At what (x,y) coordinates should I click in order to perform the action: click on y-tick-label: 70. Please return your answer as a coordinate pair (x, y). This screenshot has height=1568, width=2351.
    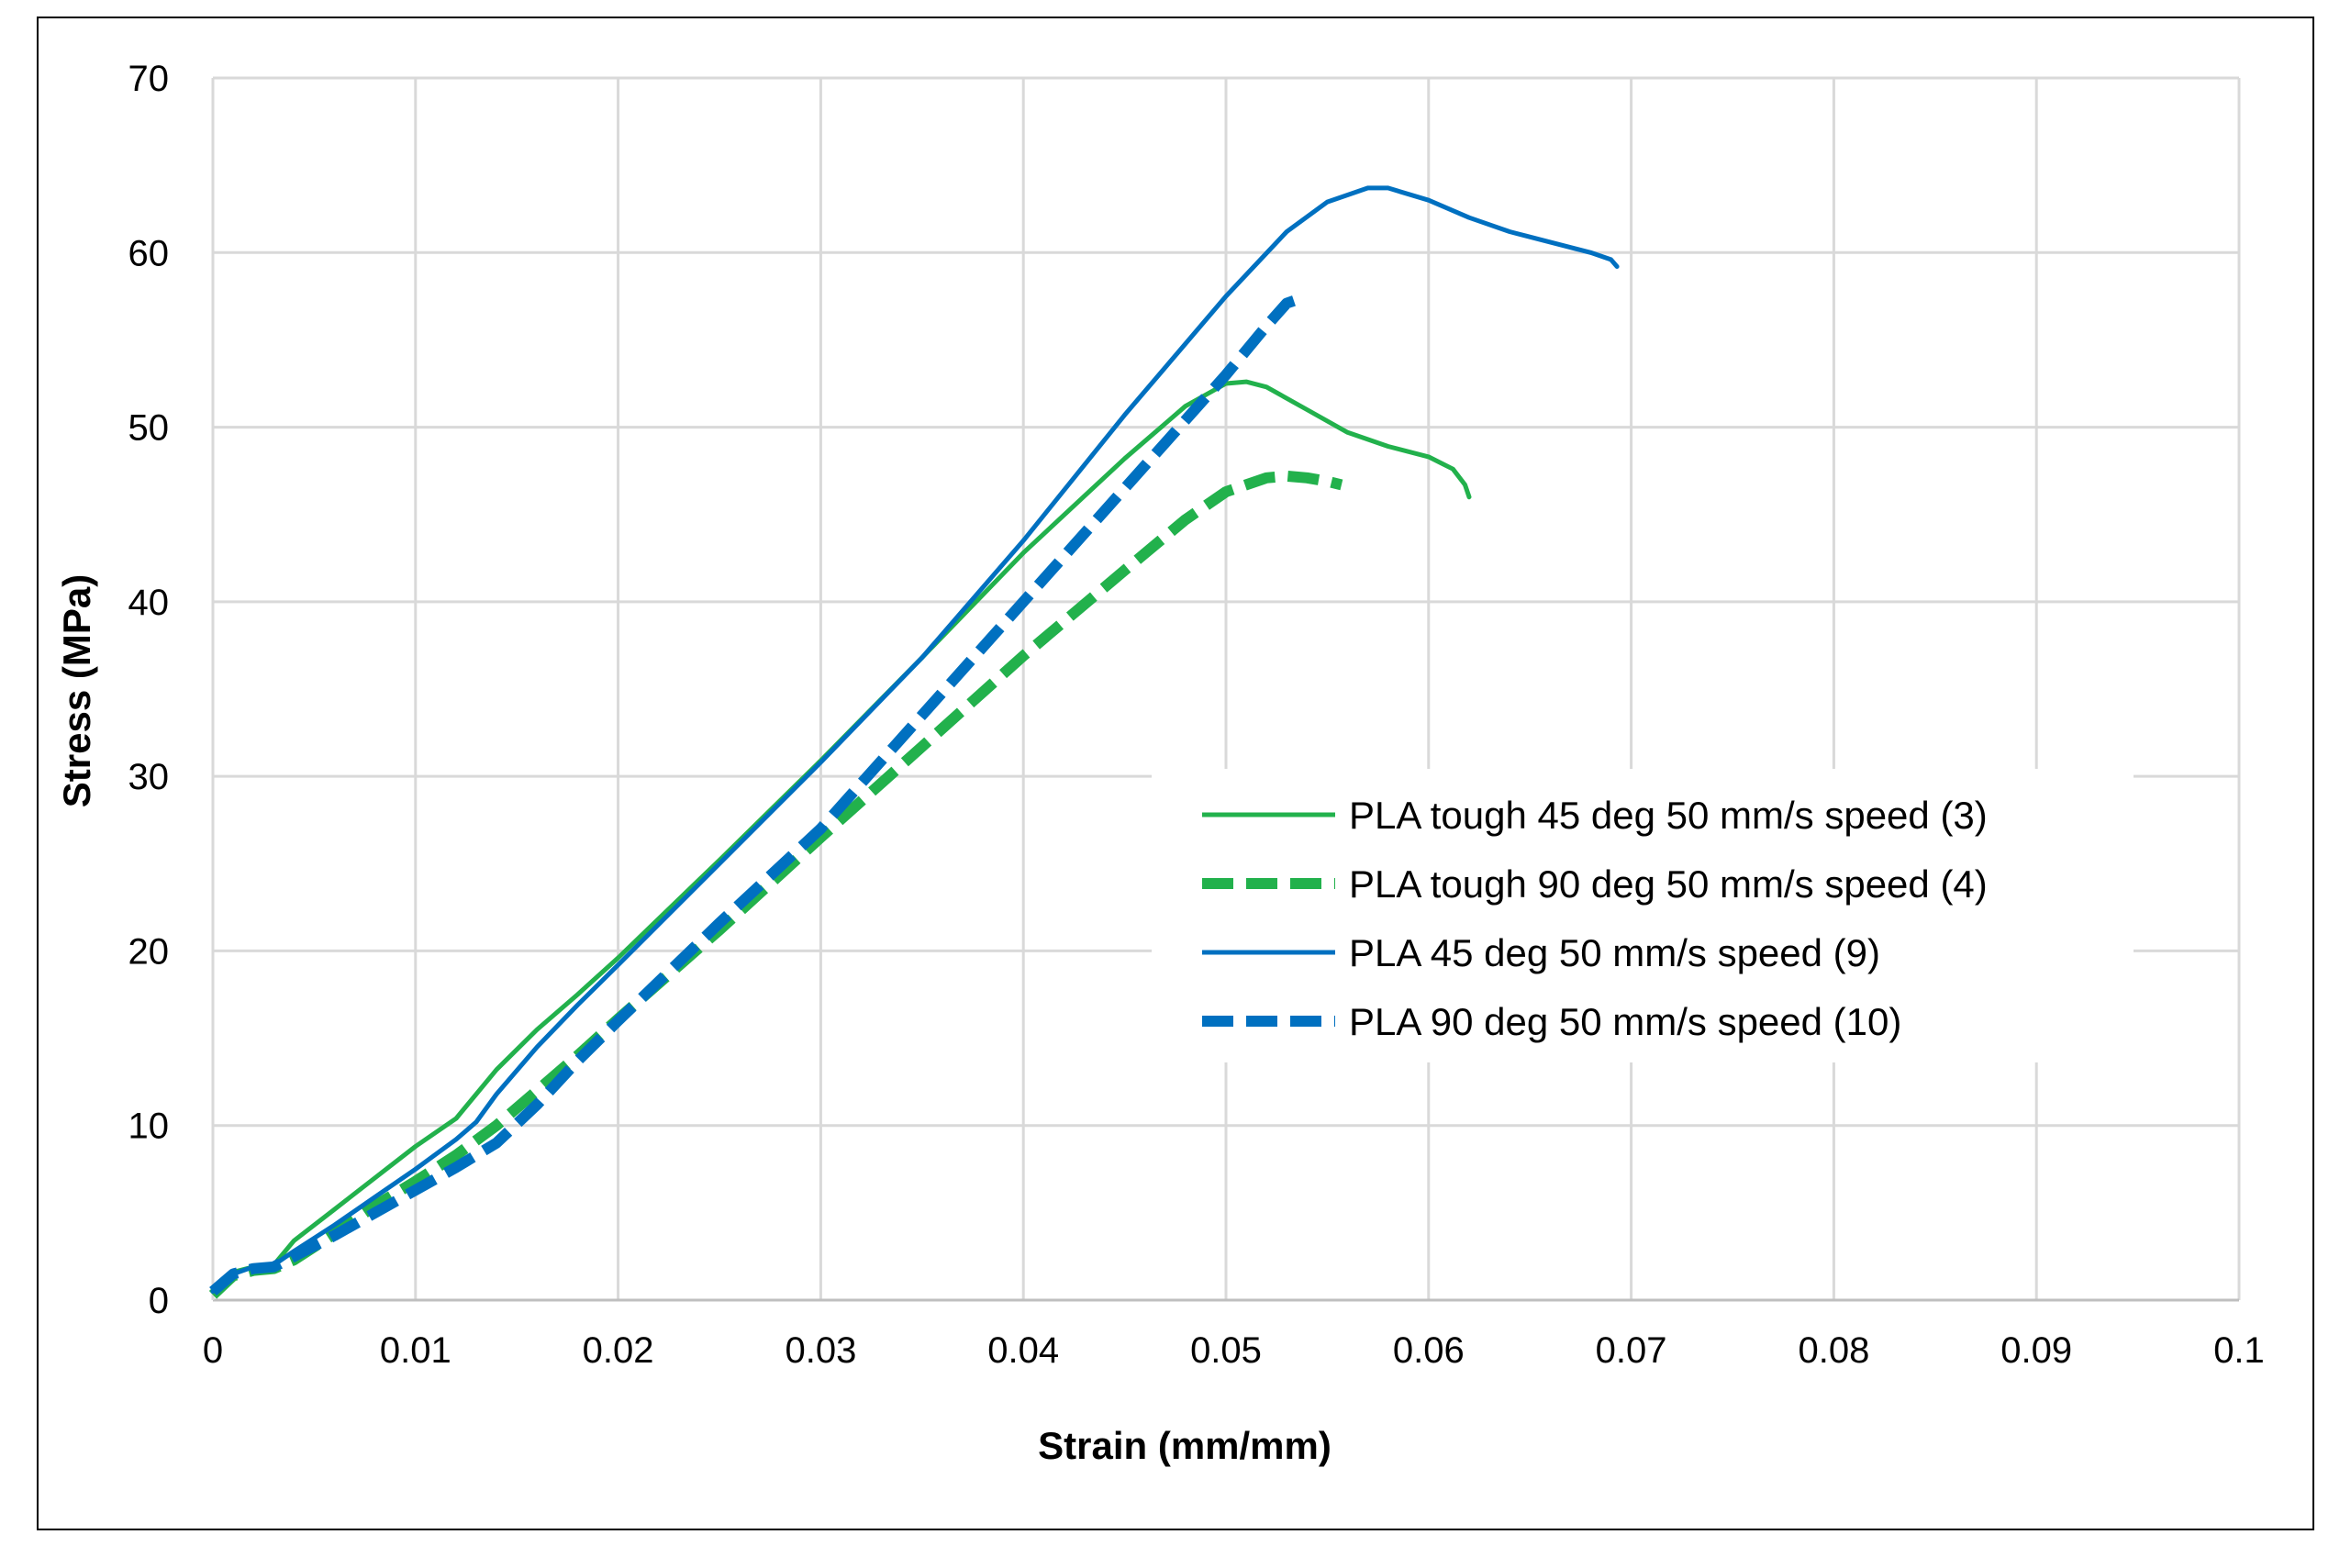
    Looking at the image, I should click on (149, 79).